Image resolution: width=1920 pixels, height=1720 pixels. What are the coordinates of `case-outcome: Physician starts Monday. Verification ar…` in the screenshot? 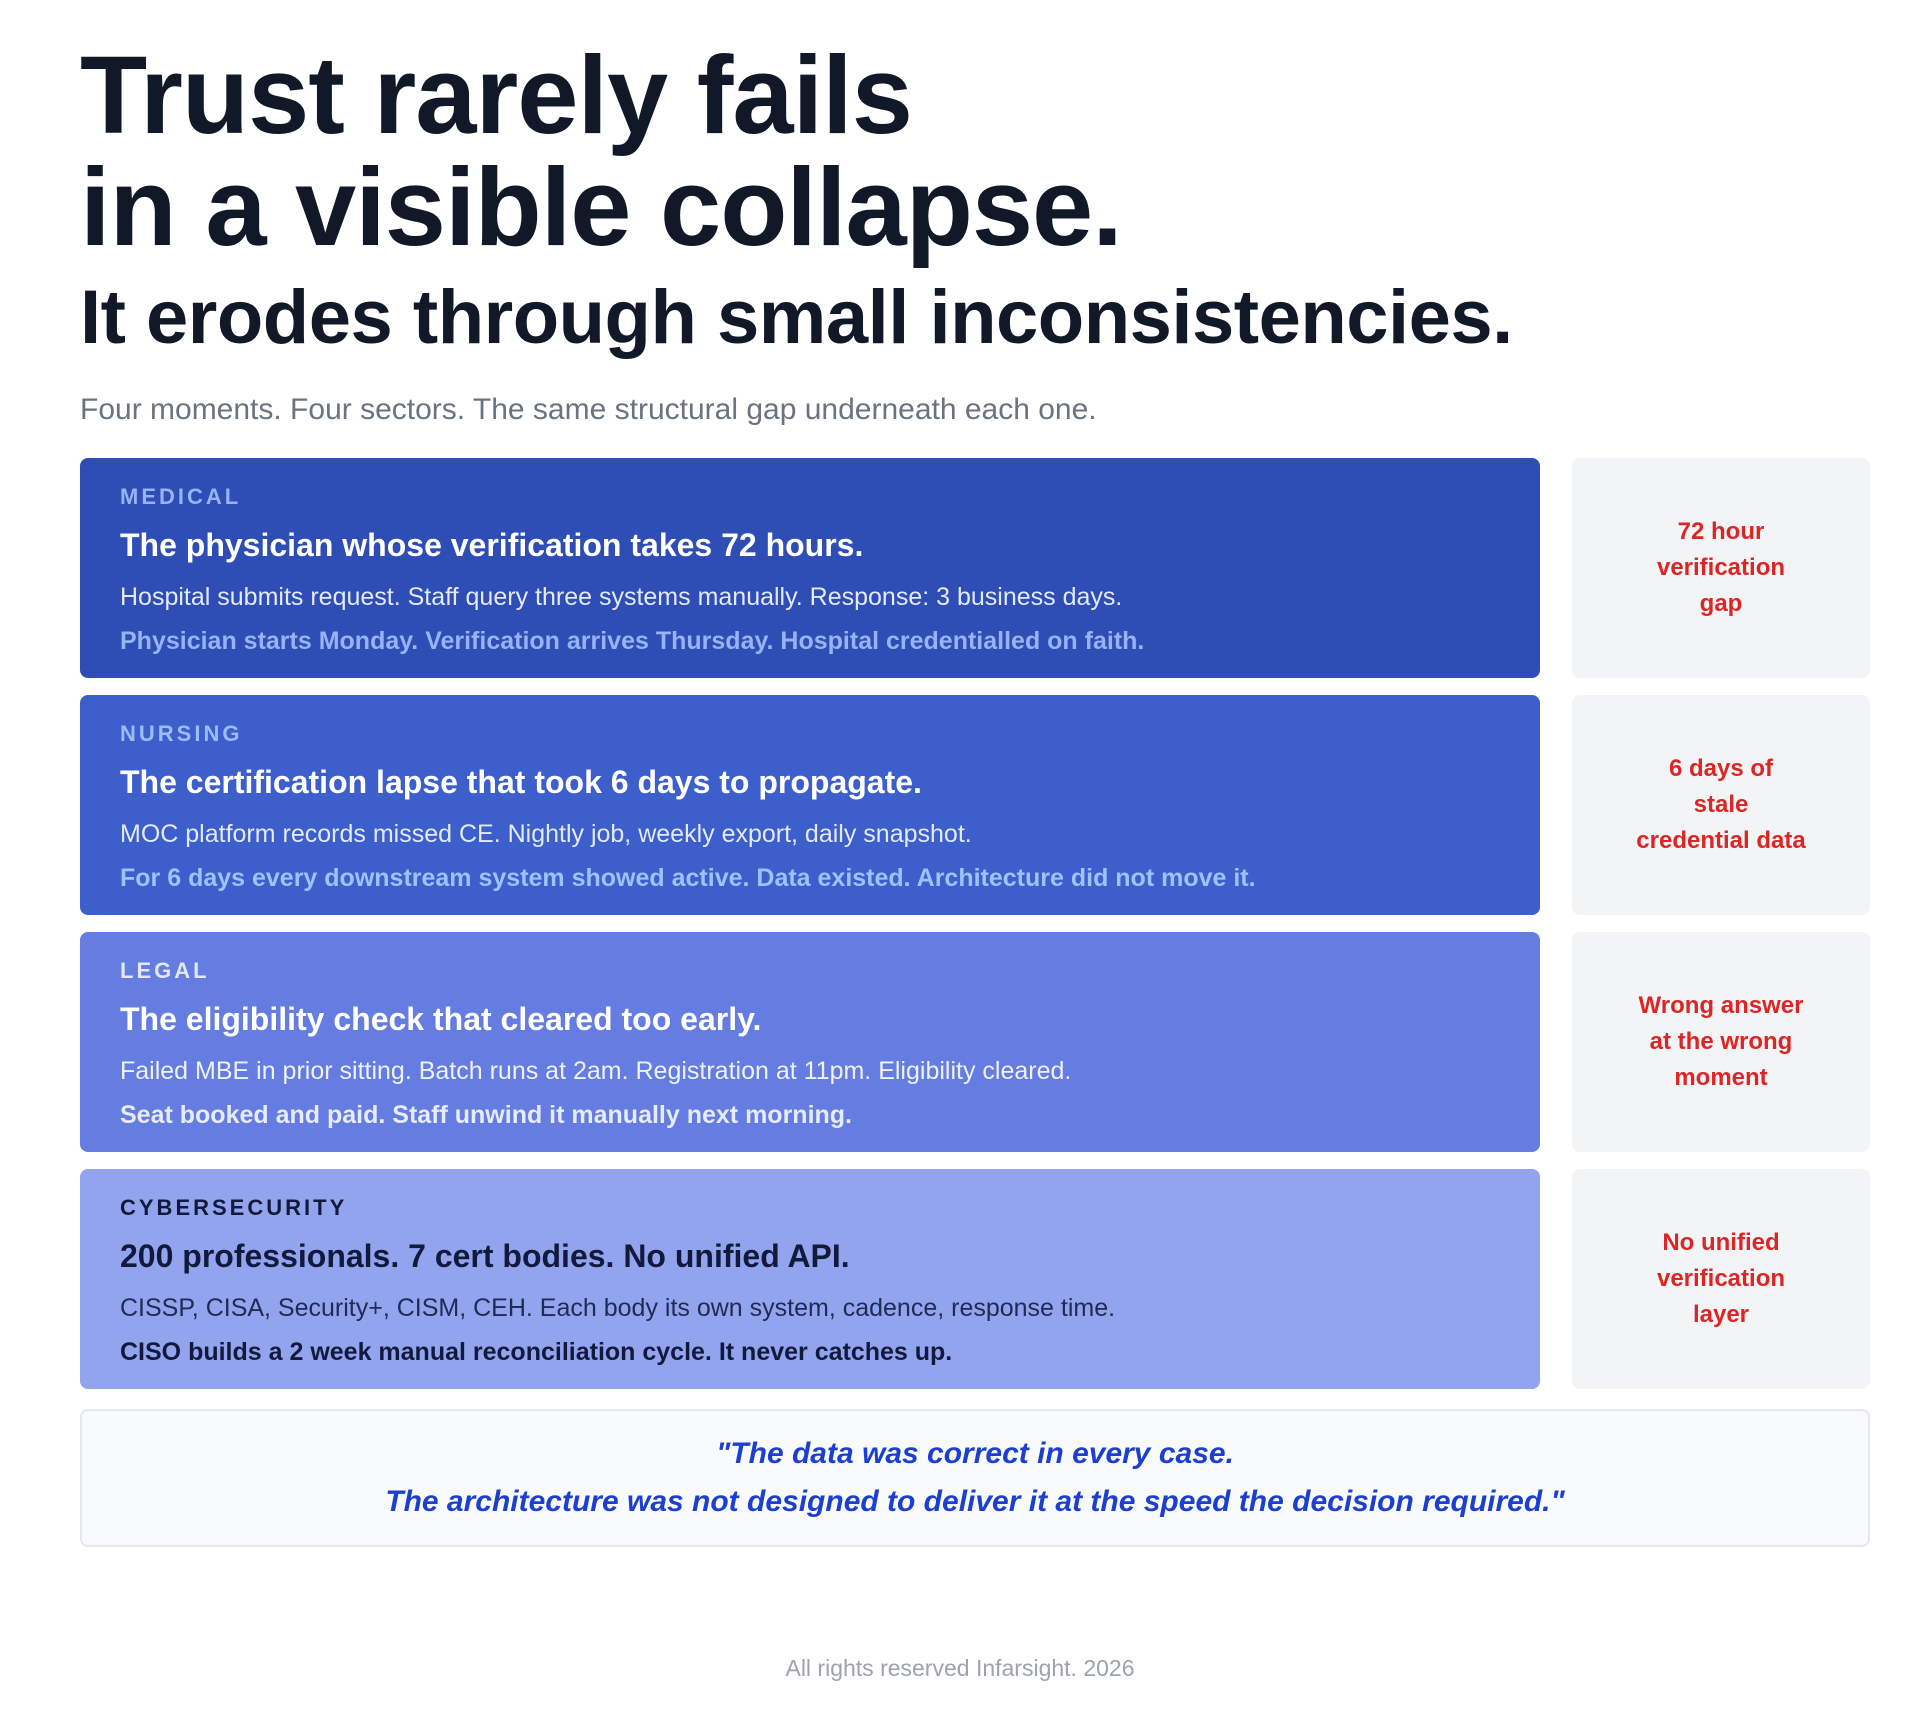 It's located at (632, 641).